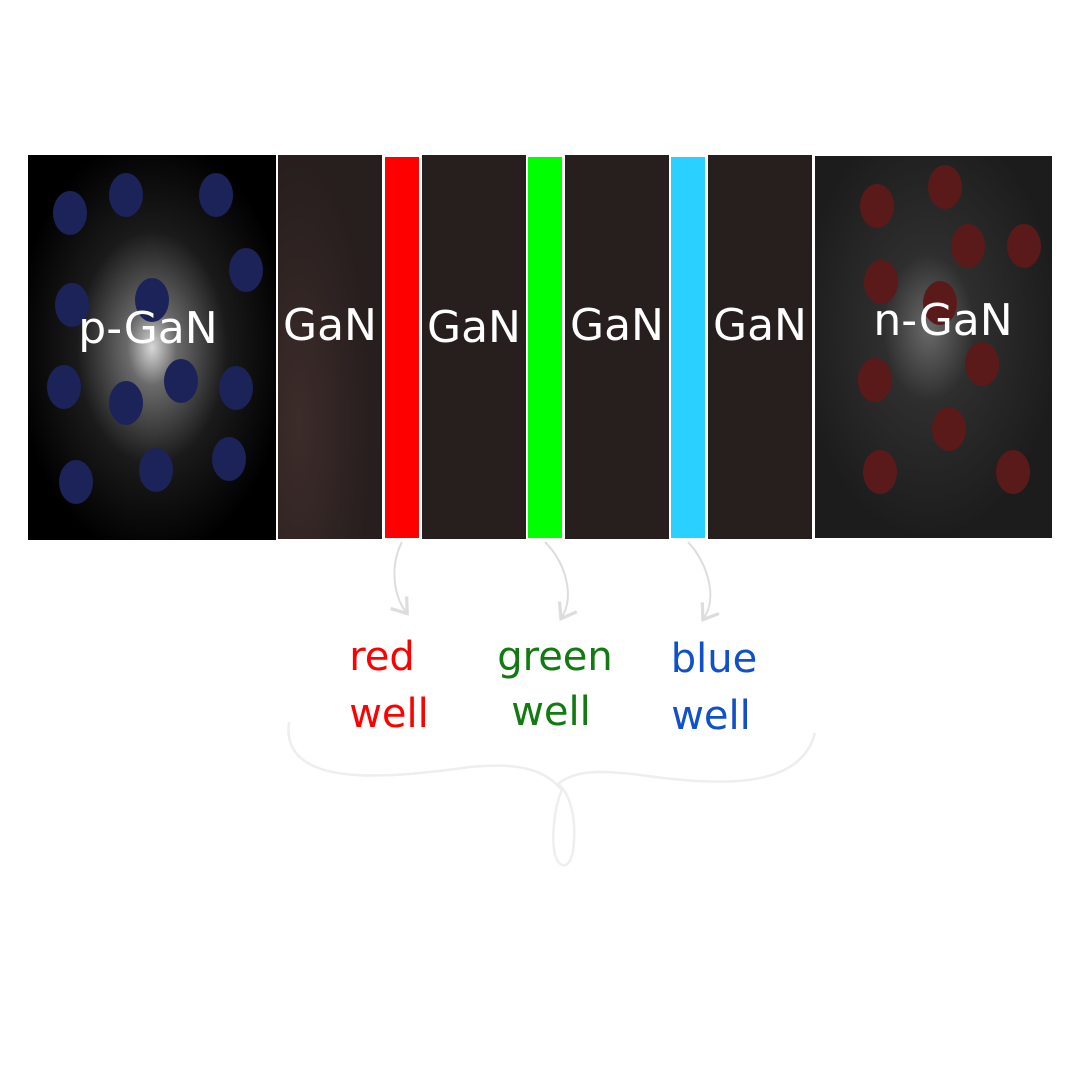 Image resolution: width=1080 pixels, height=1080 pixels. I want to click on green-well-label-line1: green, so click(555, 657).